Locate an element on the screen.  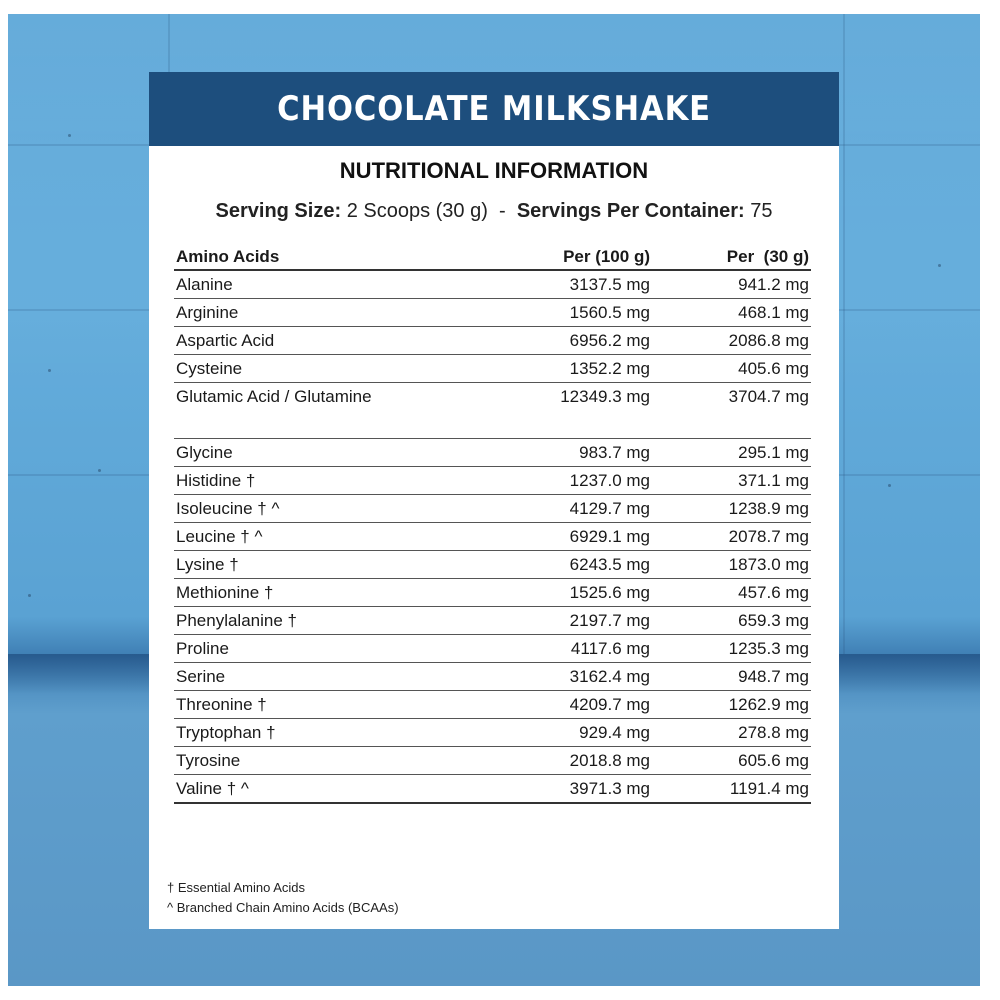
table-row: Phenylalanine † 2197.7 mg 659.3 mg is located at coordinates (492, 620).